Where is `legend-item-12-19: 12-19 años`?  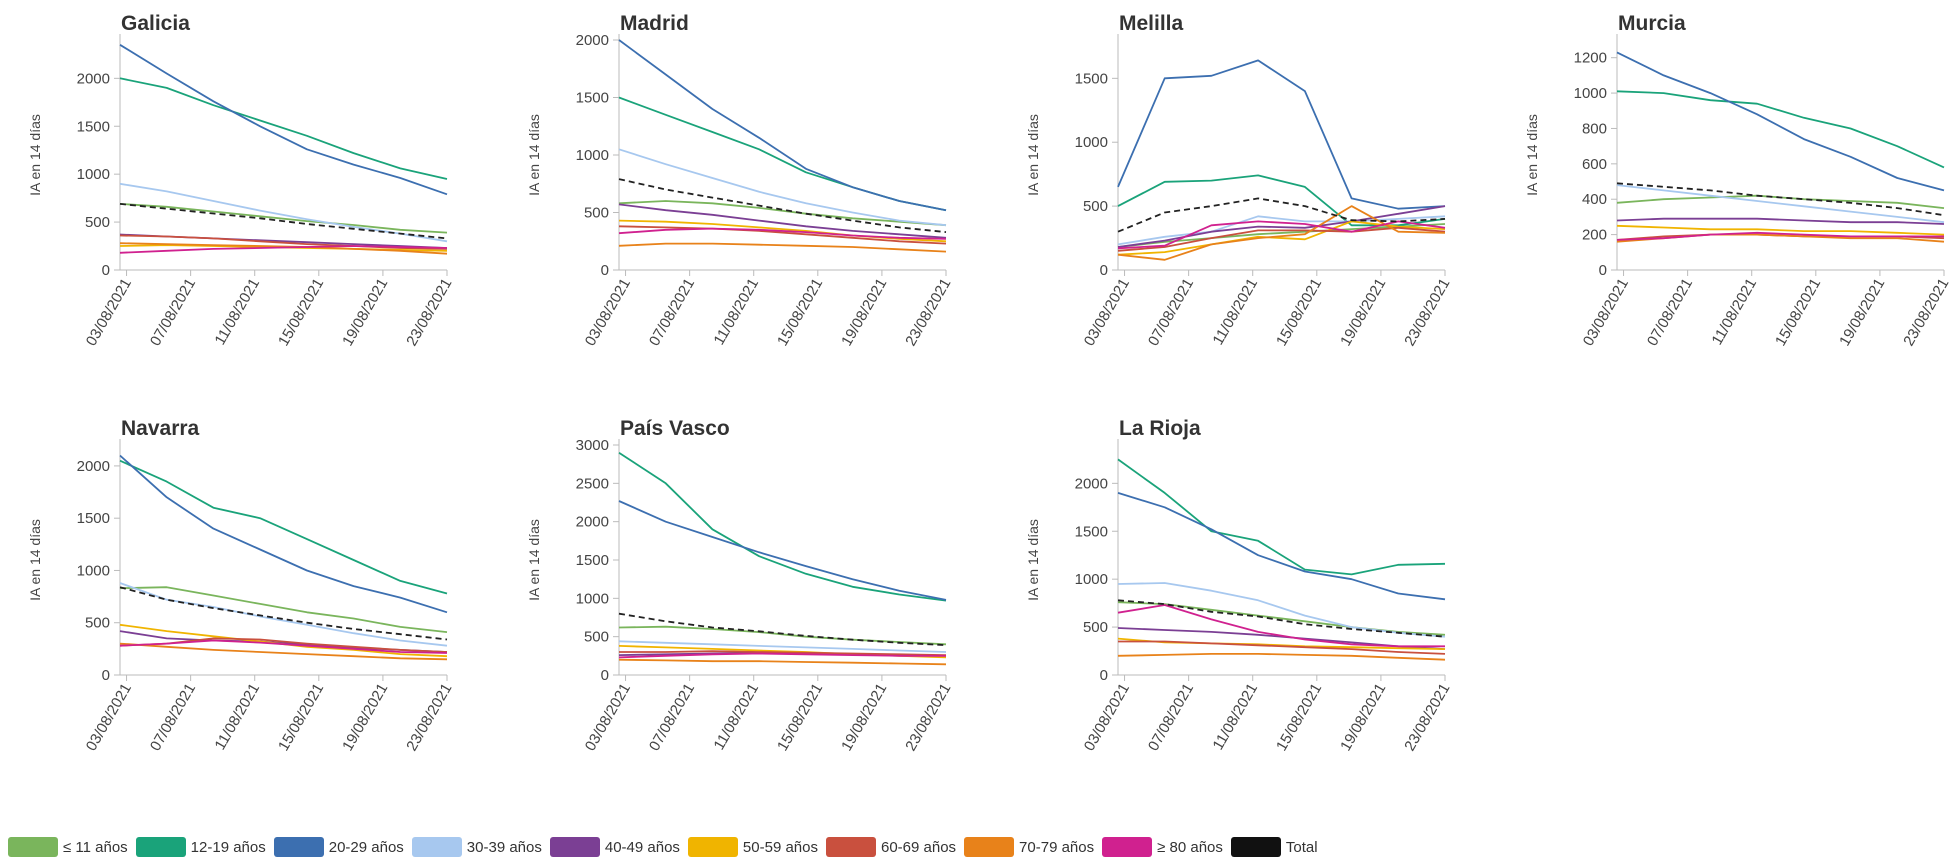
legend-item-12-19: 12-19 años is located at coordinates (200, 847).